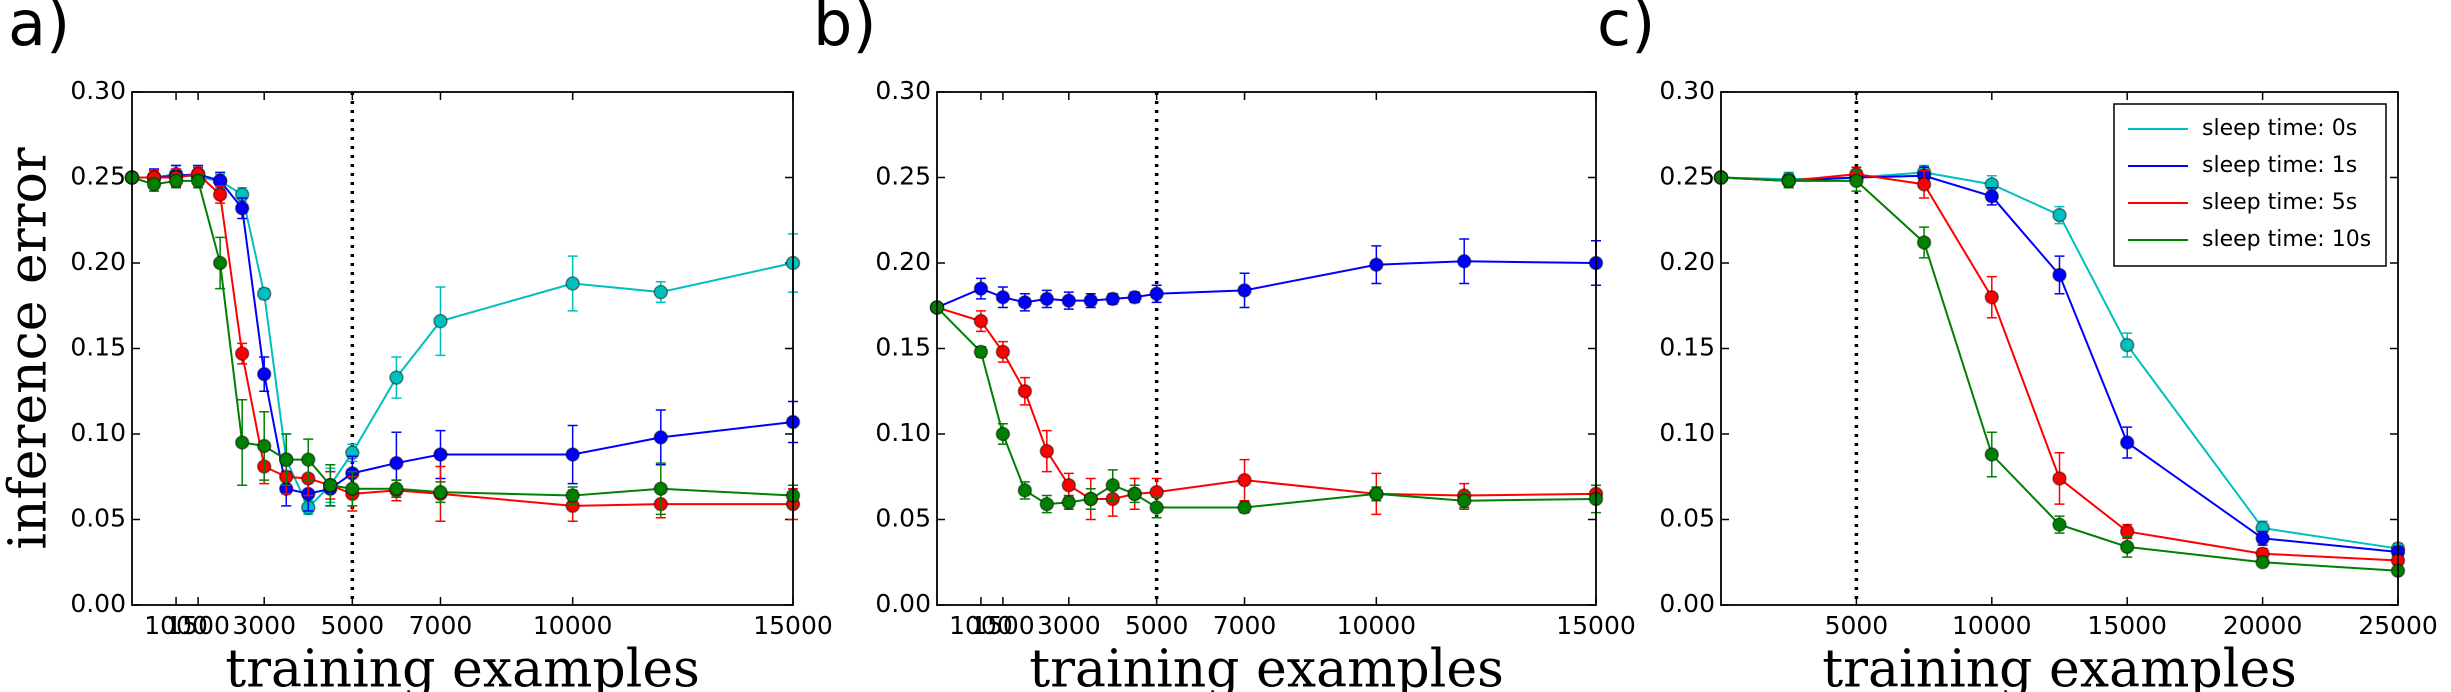  What do you see at coordinates (29, 348) in the screenshot?
I see `y-axis-label: inference error` at bounding box center [29, 348].